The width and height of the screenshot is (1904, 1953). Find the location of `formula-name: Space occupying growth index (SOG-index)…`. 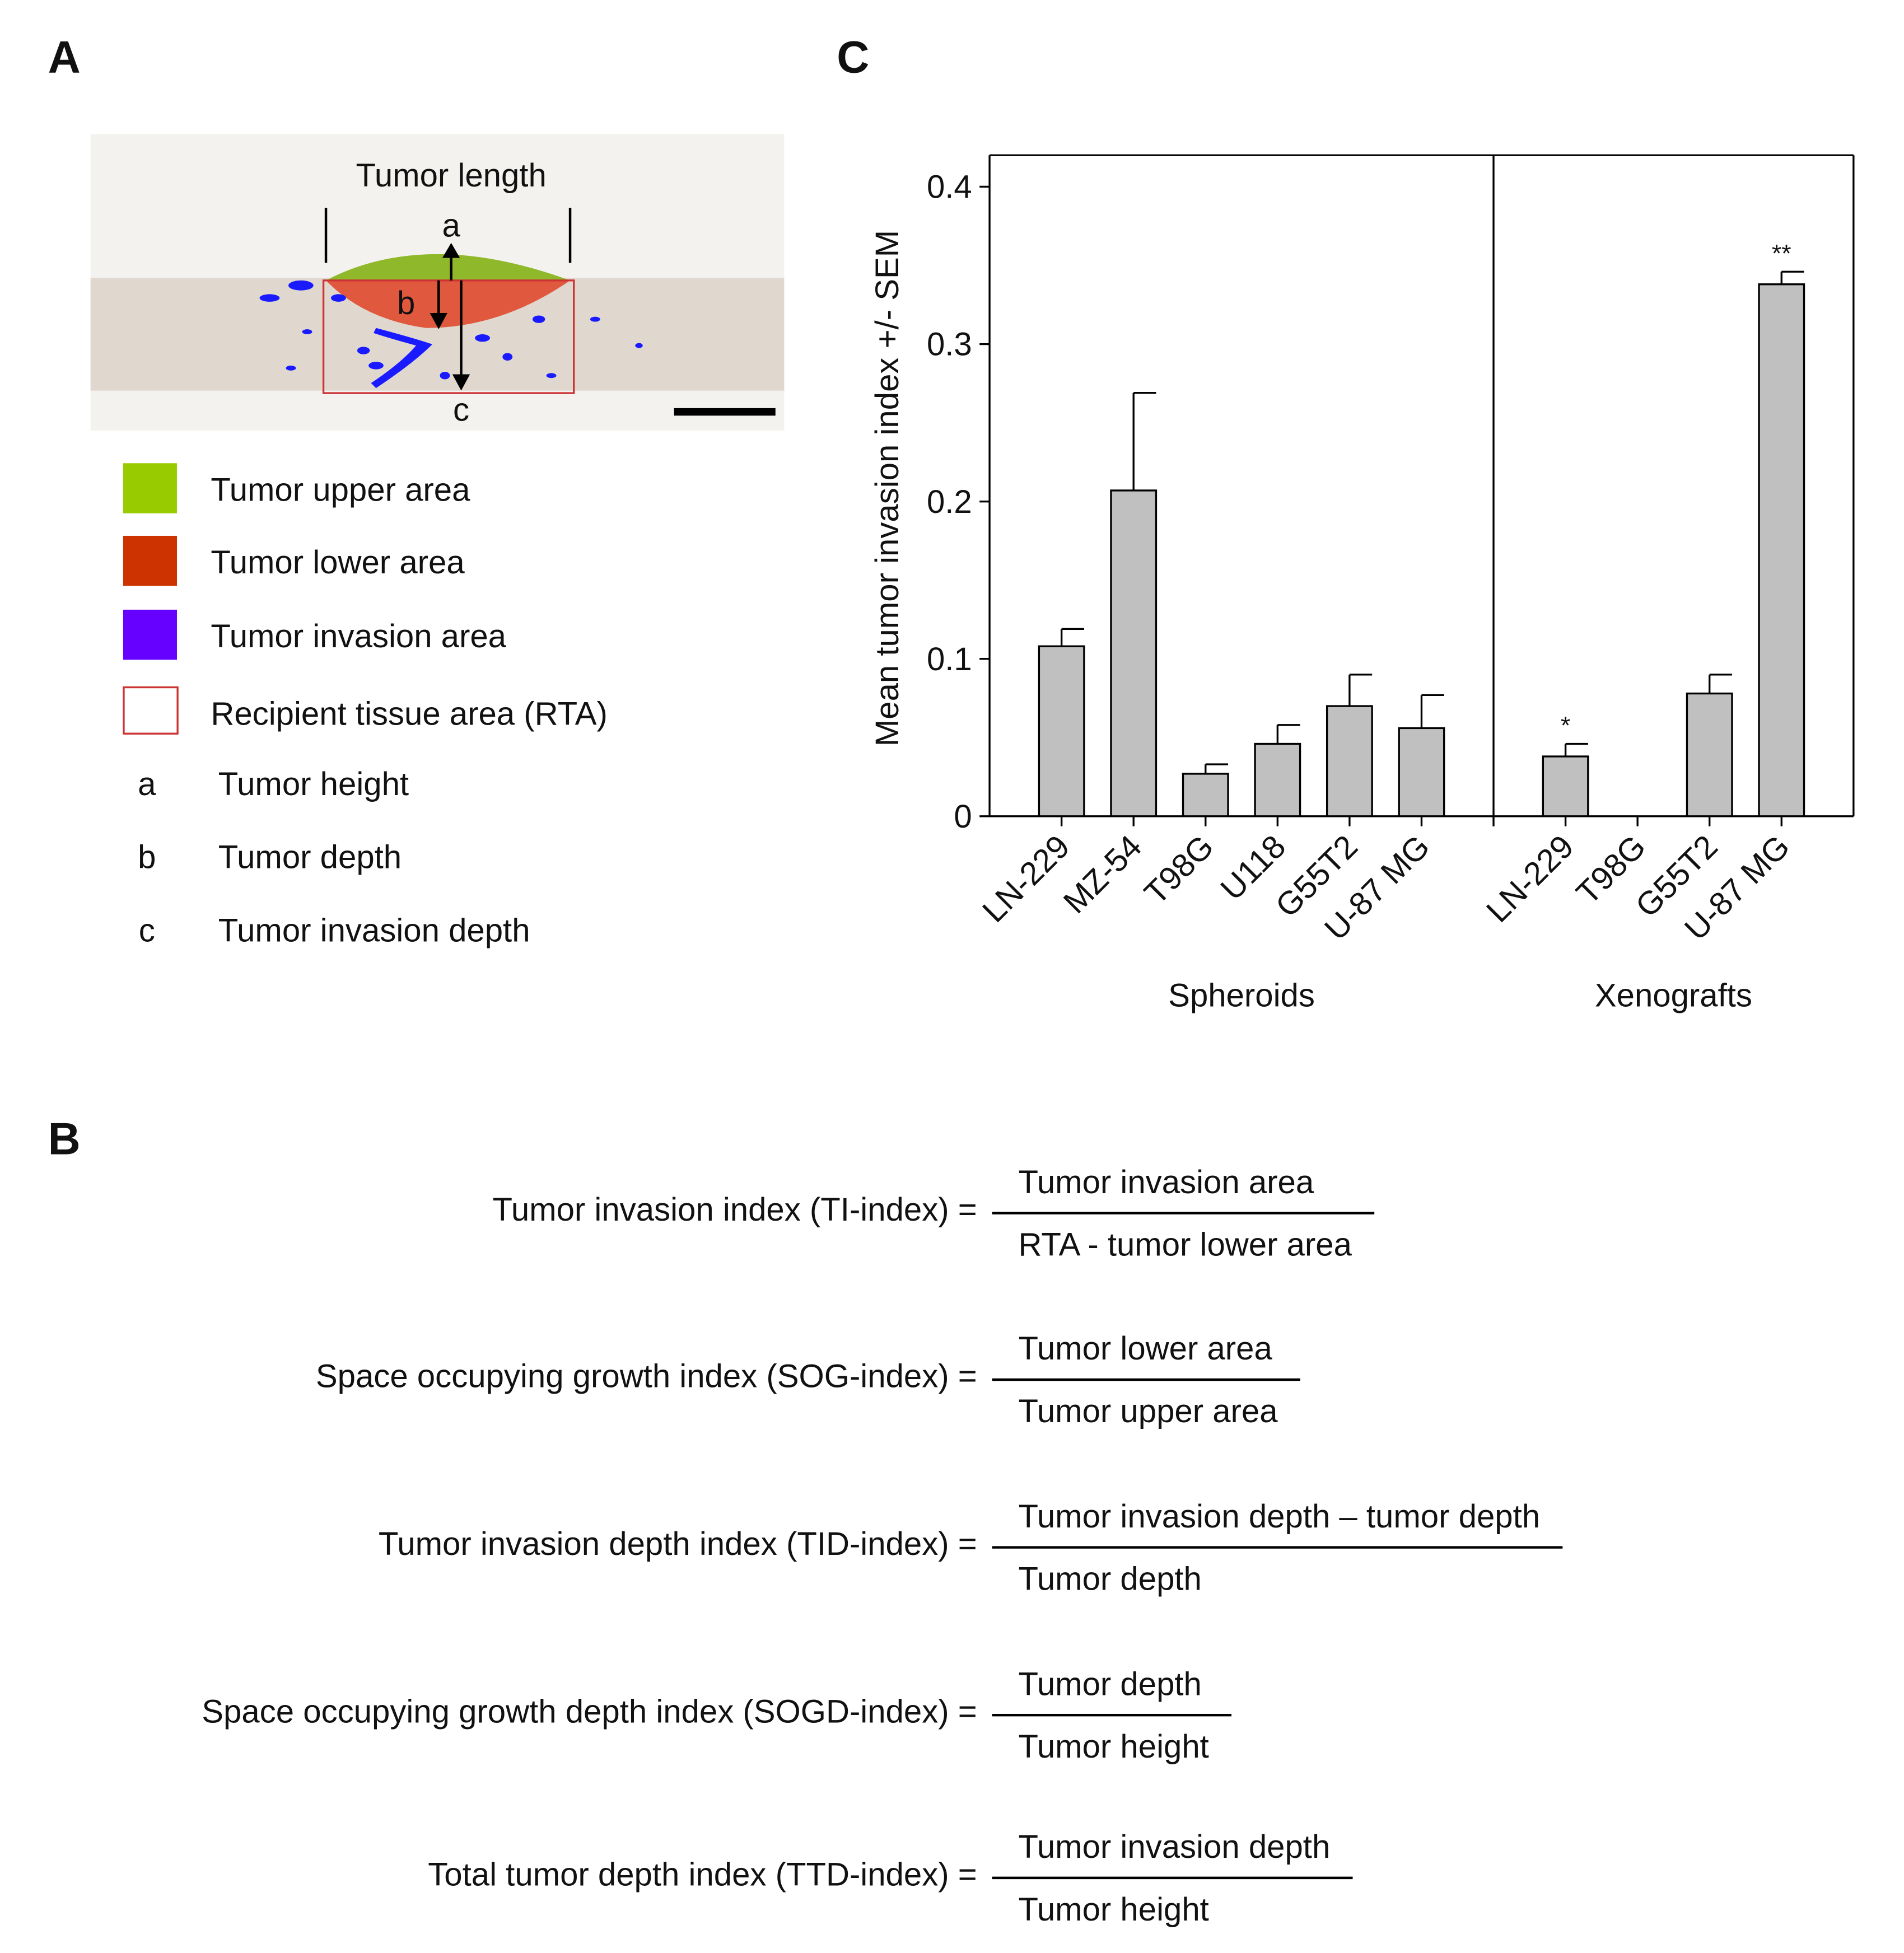

formula-name: Space occupying growth index (SOG-index)… is located at coordinates (647, 1376).